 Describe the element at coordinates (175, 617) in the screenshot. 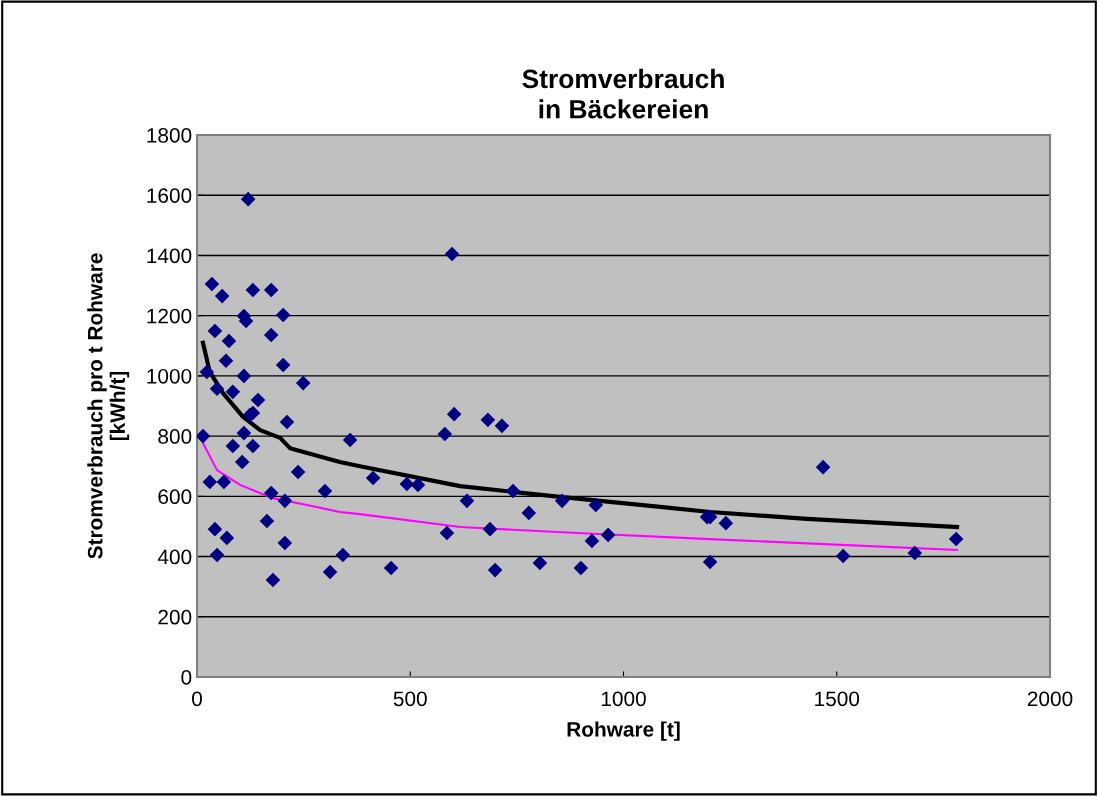

I see `y-tick-label: 200` at that location.